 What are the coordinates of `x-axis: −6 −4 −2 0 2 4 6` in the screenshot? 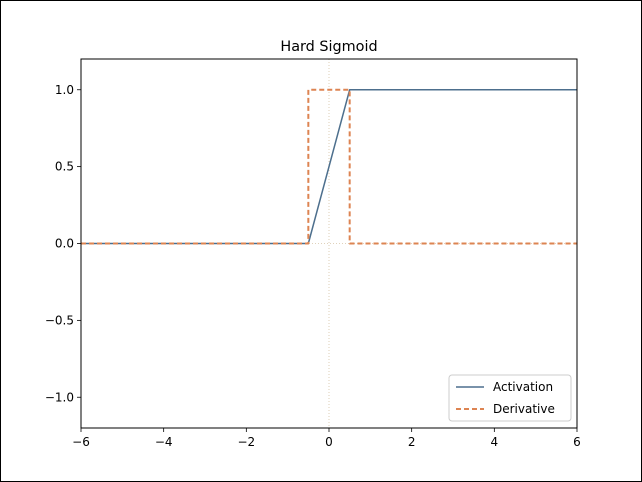 It's located at (326, 438).